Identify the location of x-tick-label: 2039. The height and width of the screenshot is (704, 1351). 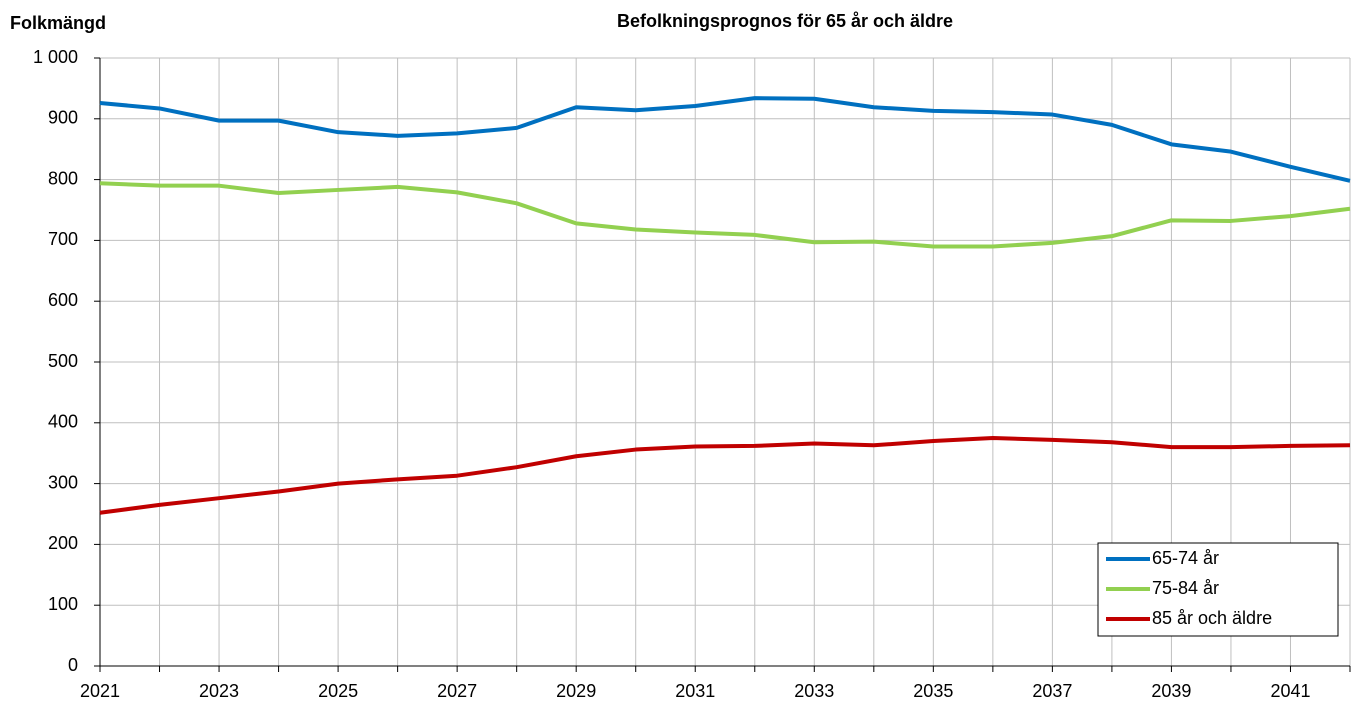
(1171, 691).